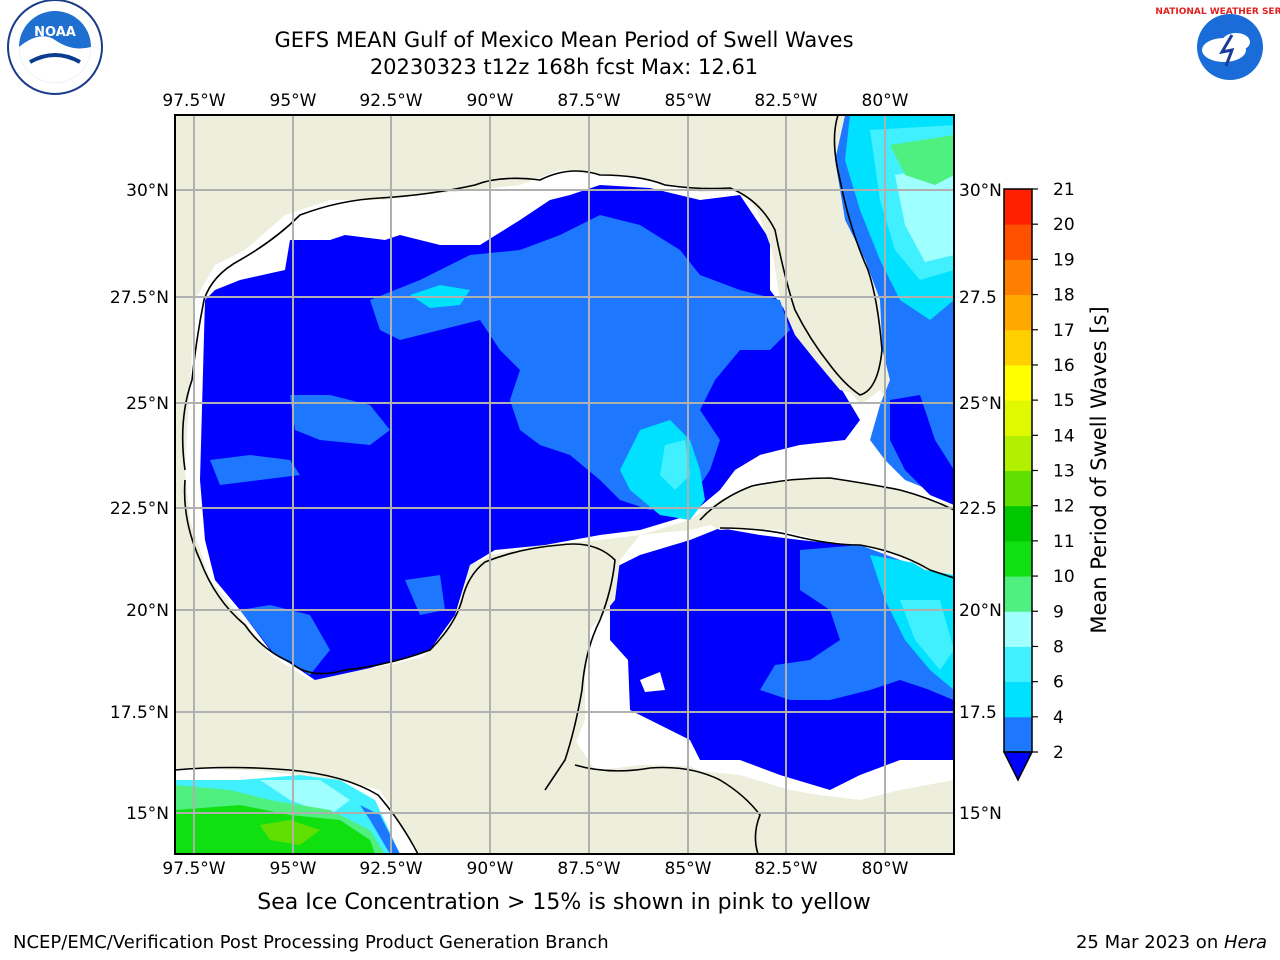 Image resolution: width=1280 pixels, height=960 pixels. Describe the element at coordinates (1064, 331) in the screenshot. I see `colorbar-tick-label: 17` at that location.